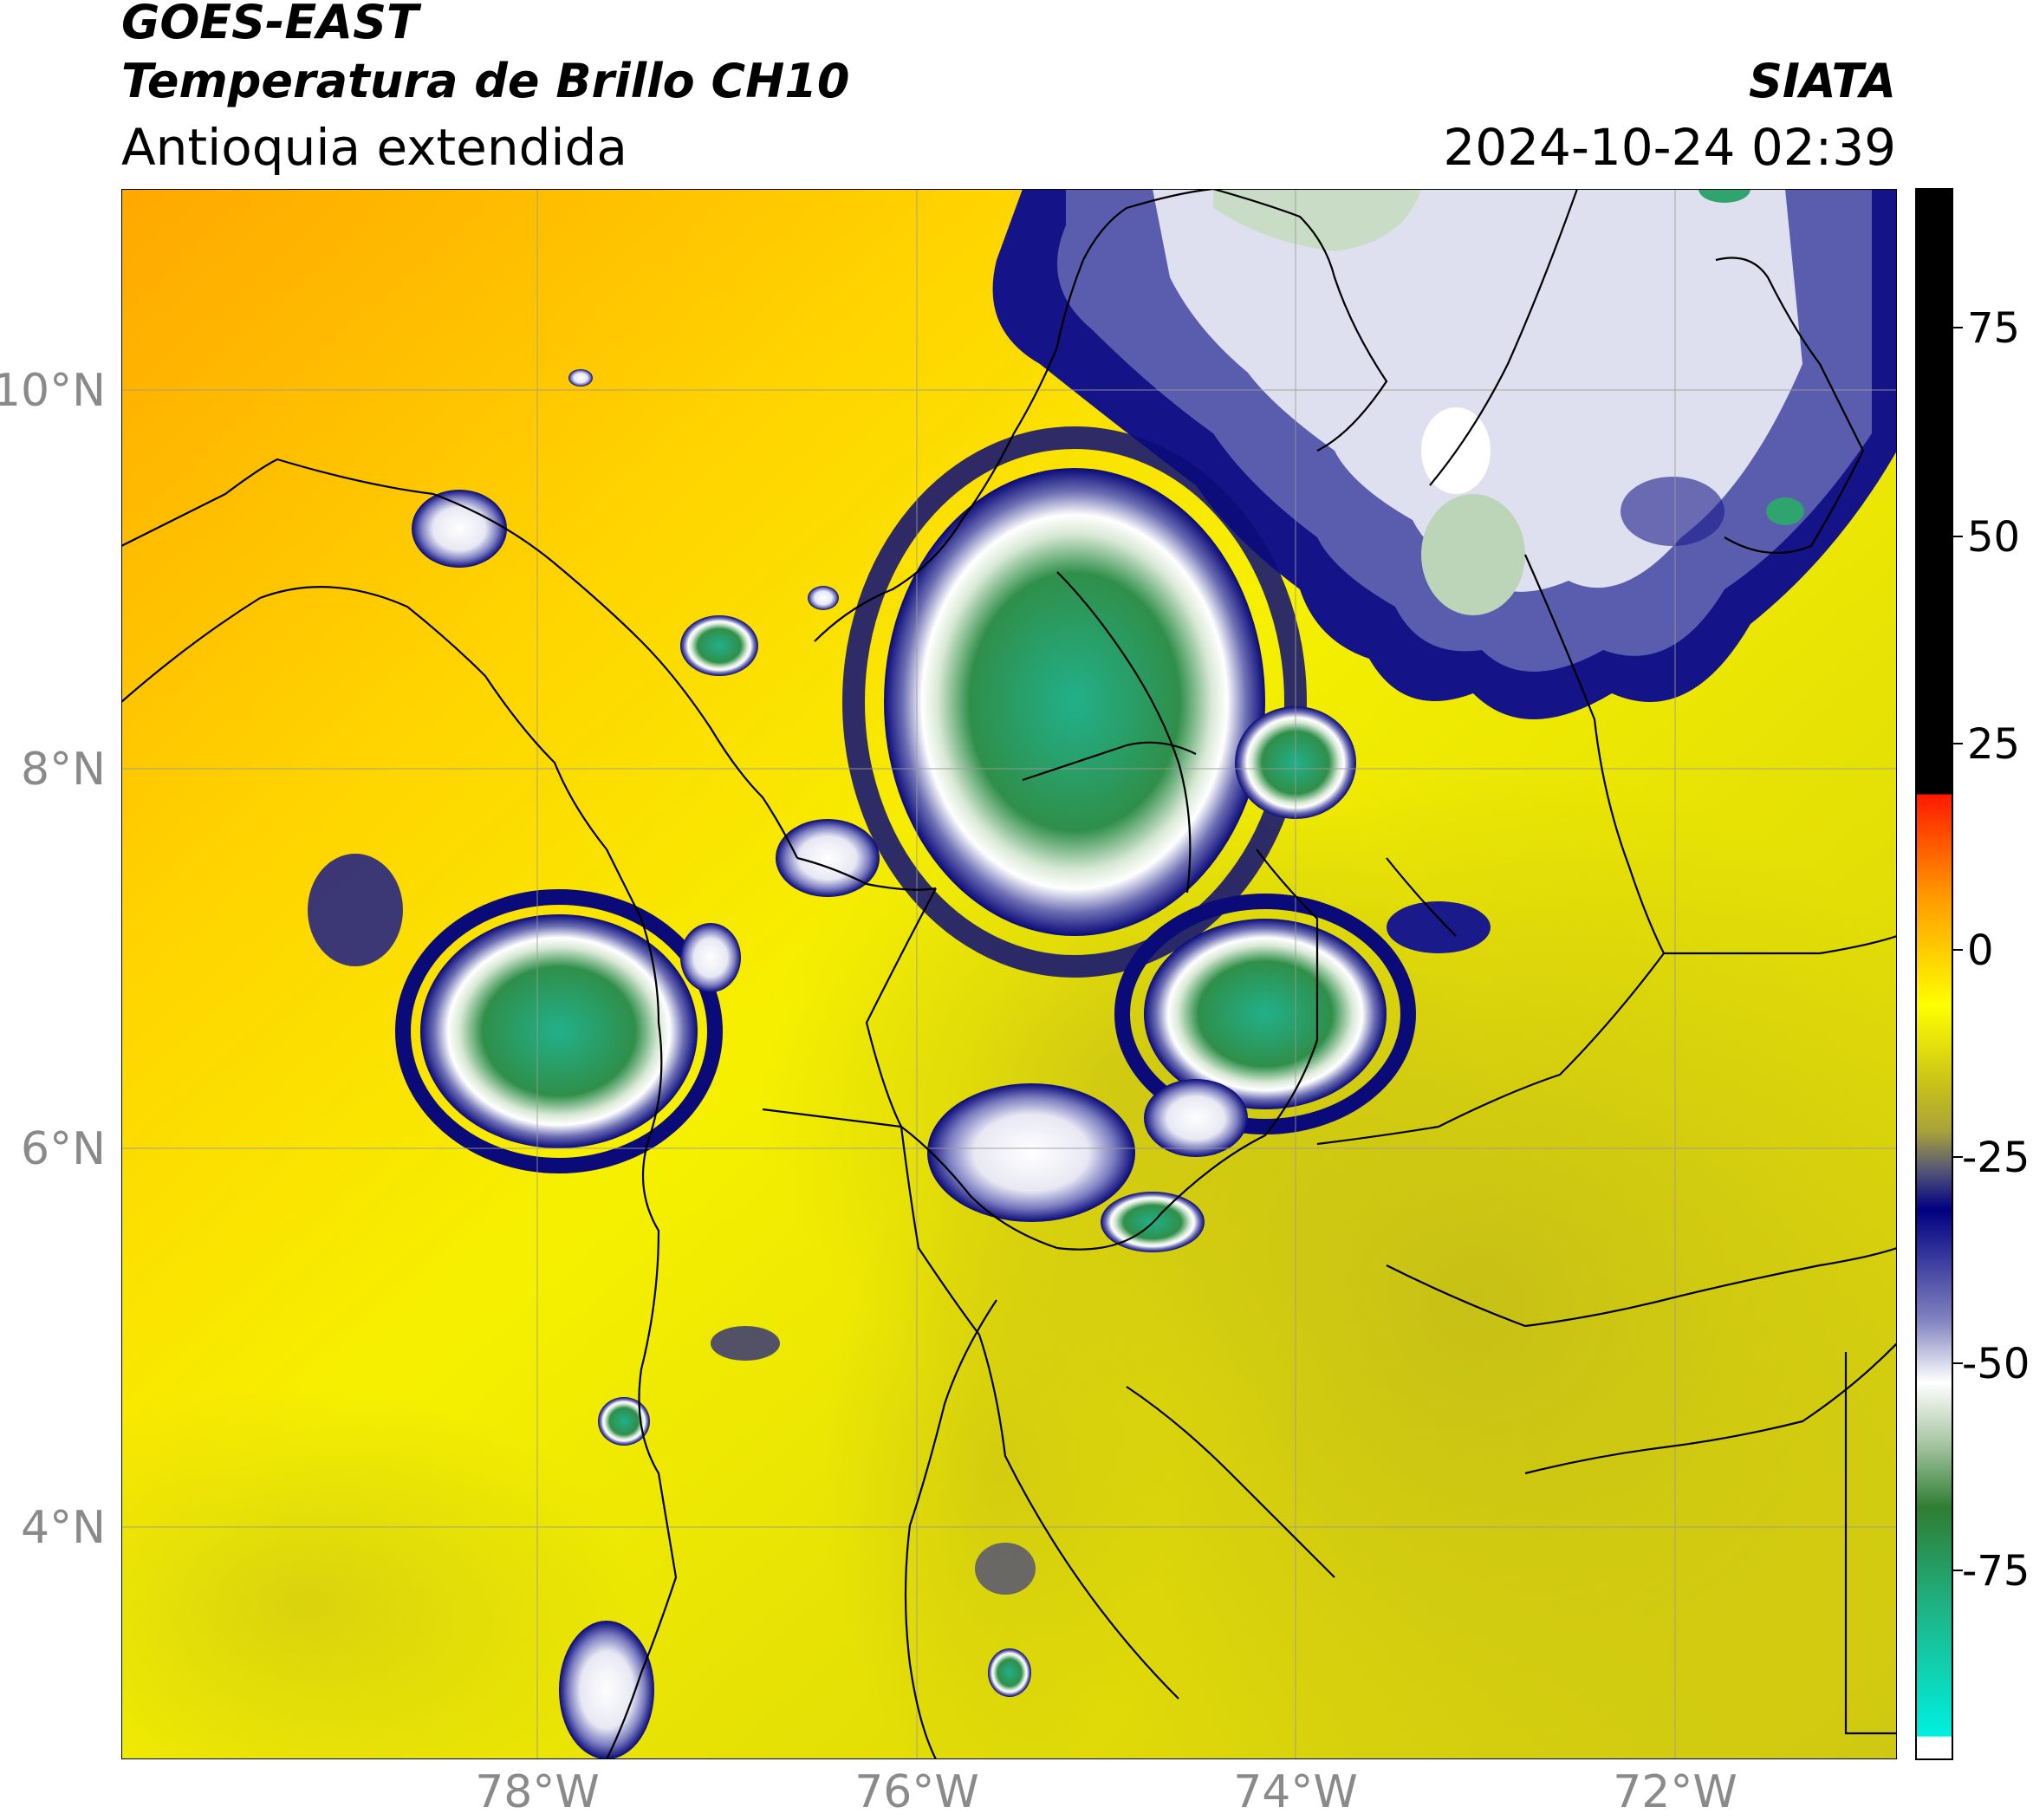  What do you see at coordinates (537, 1792) in the screenshot?
I see `lon-label-78w: 78°W` at bounding box center [537, 1792].